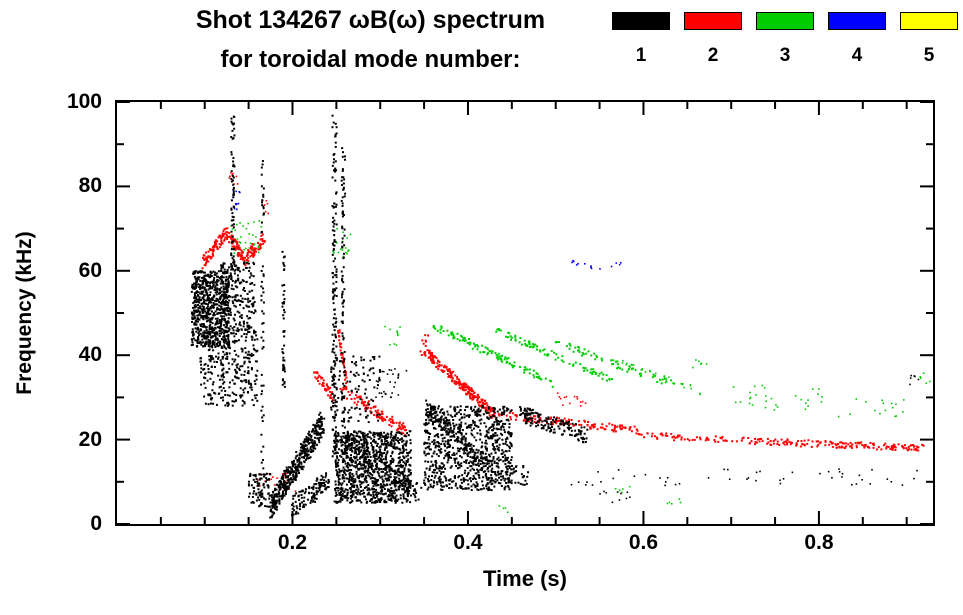  I want to click on y-tick-label: 20, so click(90, 439).